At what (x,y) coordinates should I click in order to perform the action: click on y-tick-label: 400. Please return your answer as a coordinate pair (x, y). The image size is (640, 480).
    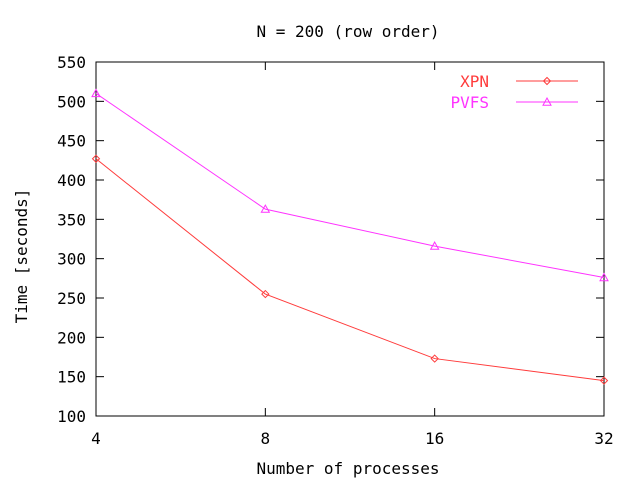
    Looking at the image, I should click on (71, 180).